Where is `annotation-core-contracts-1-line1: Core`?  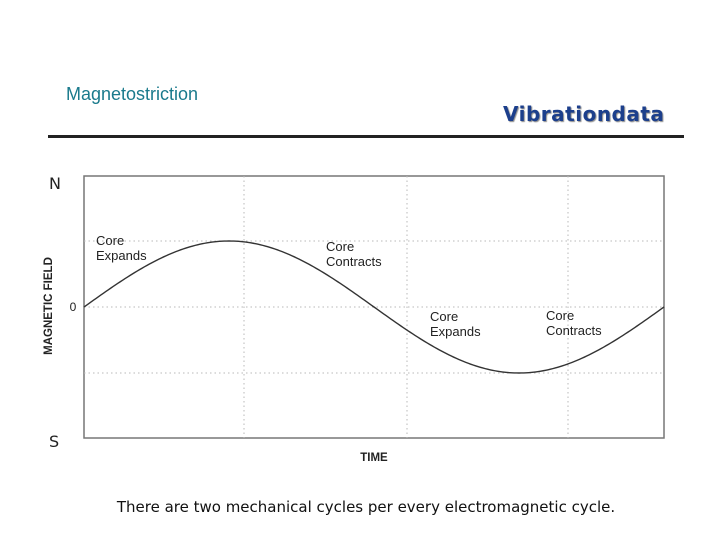 annotation-core-contracts-1-line1: Core is located at coordinates (340, 246).